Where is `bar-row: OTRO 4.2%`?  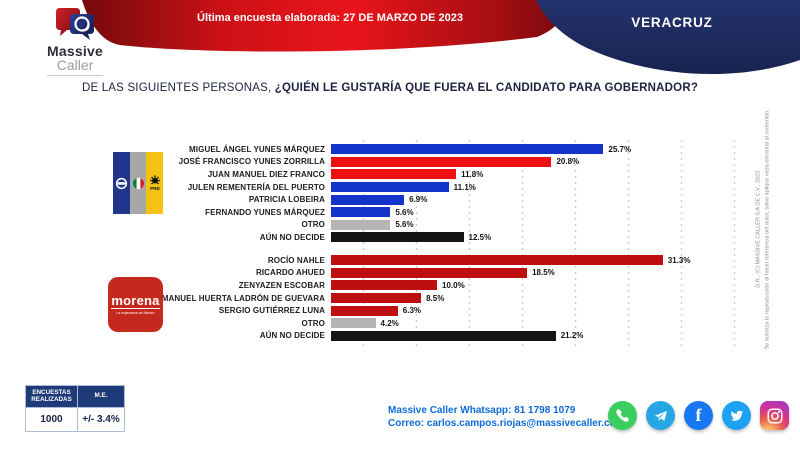
bar-row: OTRO 4.2% is located at coordinates (392, 323).